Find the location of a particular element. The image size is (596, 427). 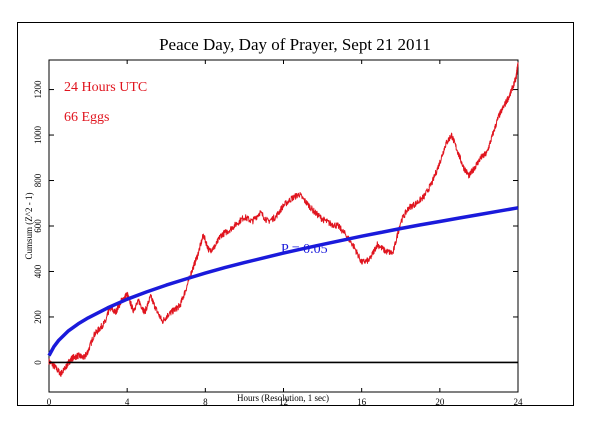

annotation-eggs: 66 Eggs is located at coordinates (87, 117).